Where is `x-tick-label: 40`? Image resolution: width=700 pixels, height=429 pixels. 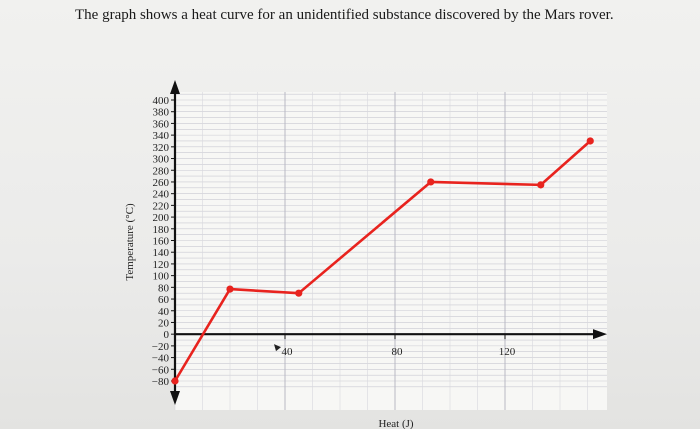
x-tick-label: 40 is located at coordinates (288, 352).